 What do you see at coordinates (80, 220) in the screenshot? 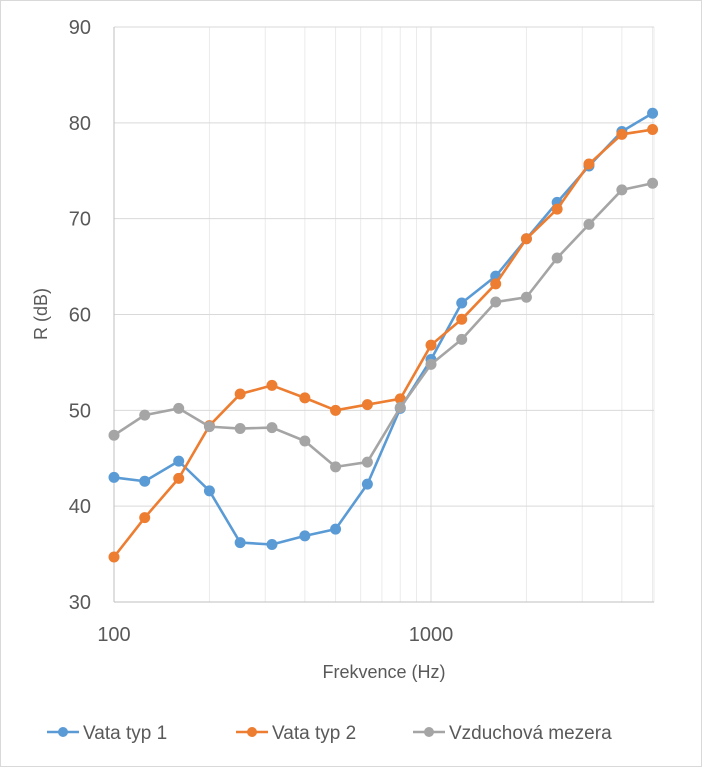
I see `y-tick-label: 70` at bounding box center [80, 220].